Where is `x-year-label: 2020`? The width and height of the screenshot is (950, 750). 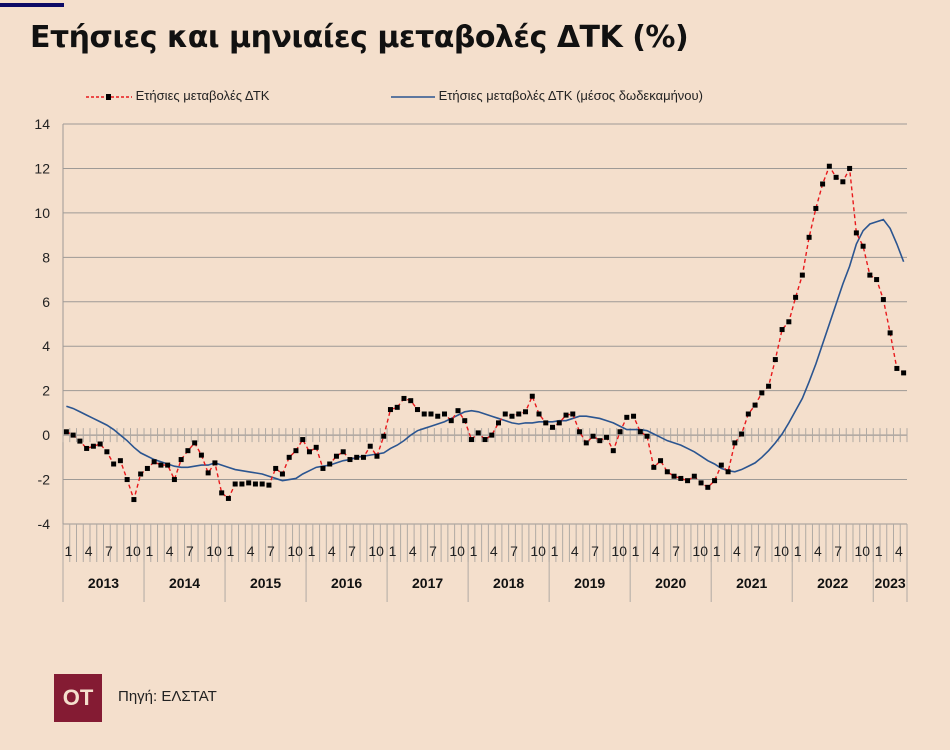 x-year-label: 2020 is located at coordinates (670, 583).